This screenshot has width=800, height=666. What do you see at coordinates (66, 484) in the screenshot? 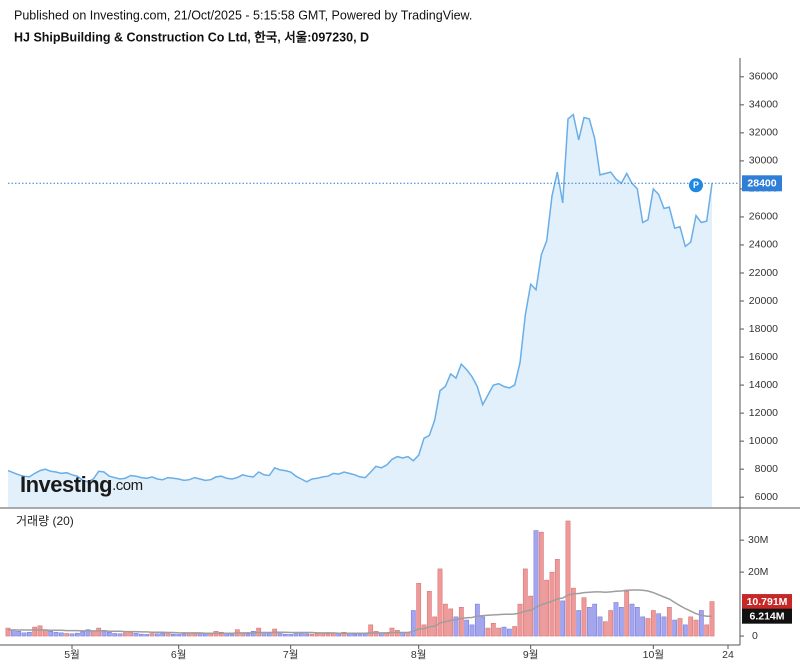
I see `logo-brand: Investing` at bounding box center [66, 484].